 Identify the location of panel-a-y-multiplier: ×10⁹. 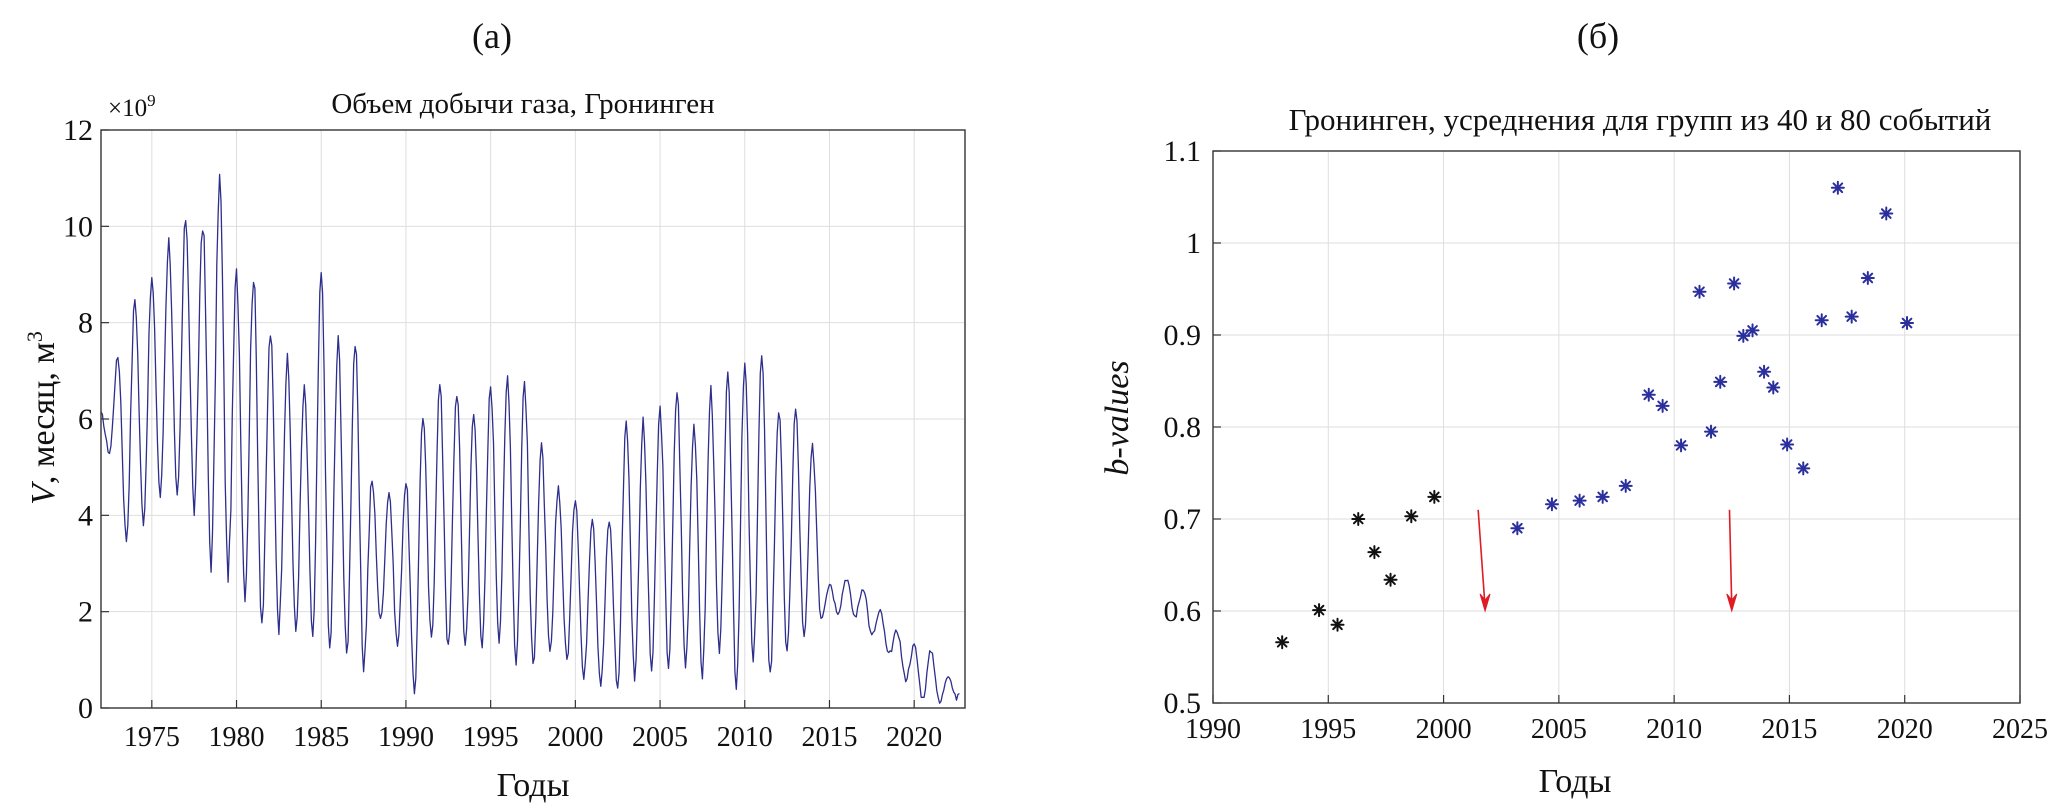
(132, 106).